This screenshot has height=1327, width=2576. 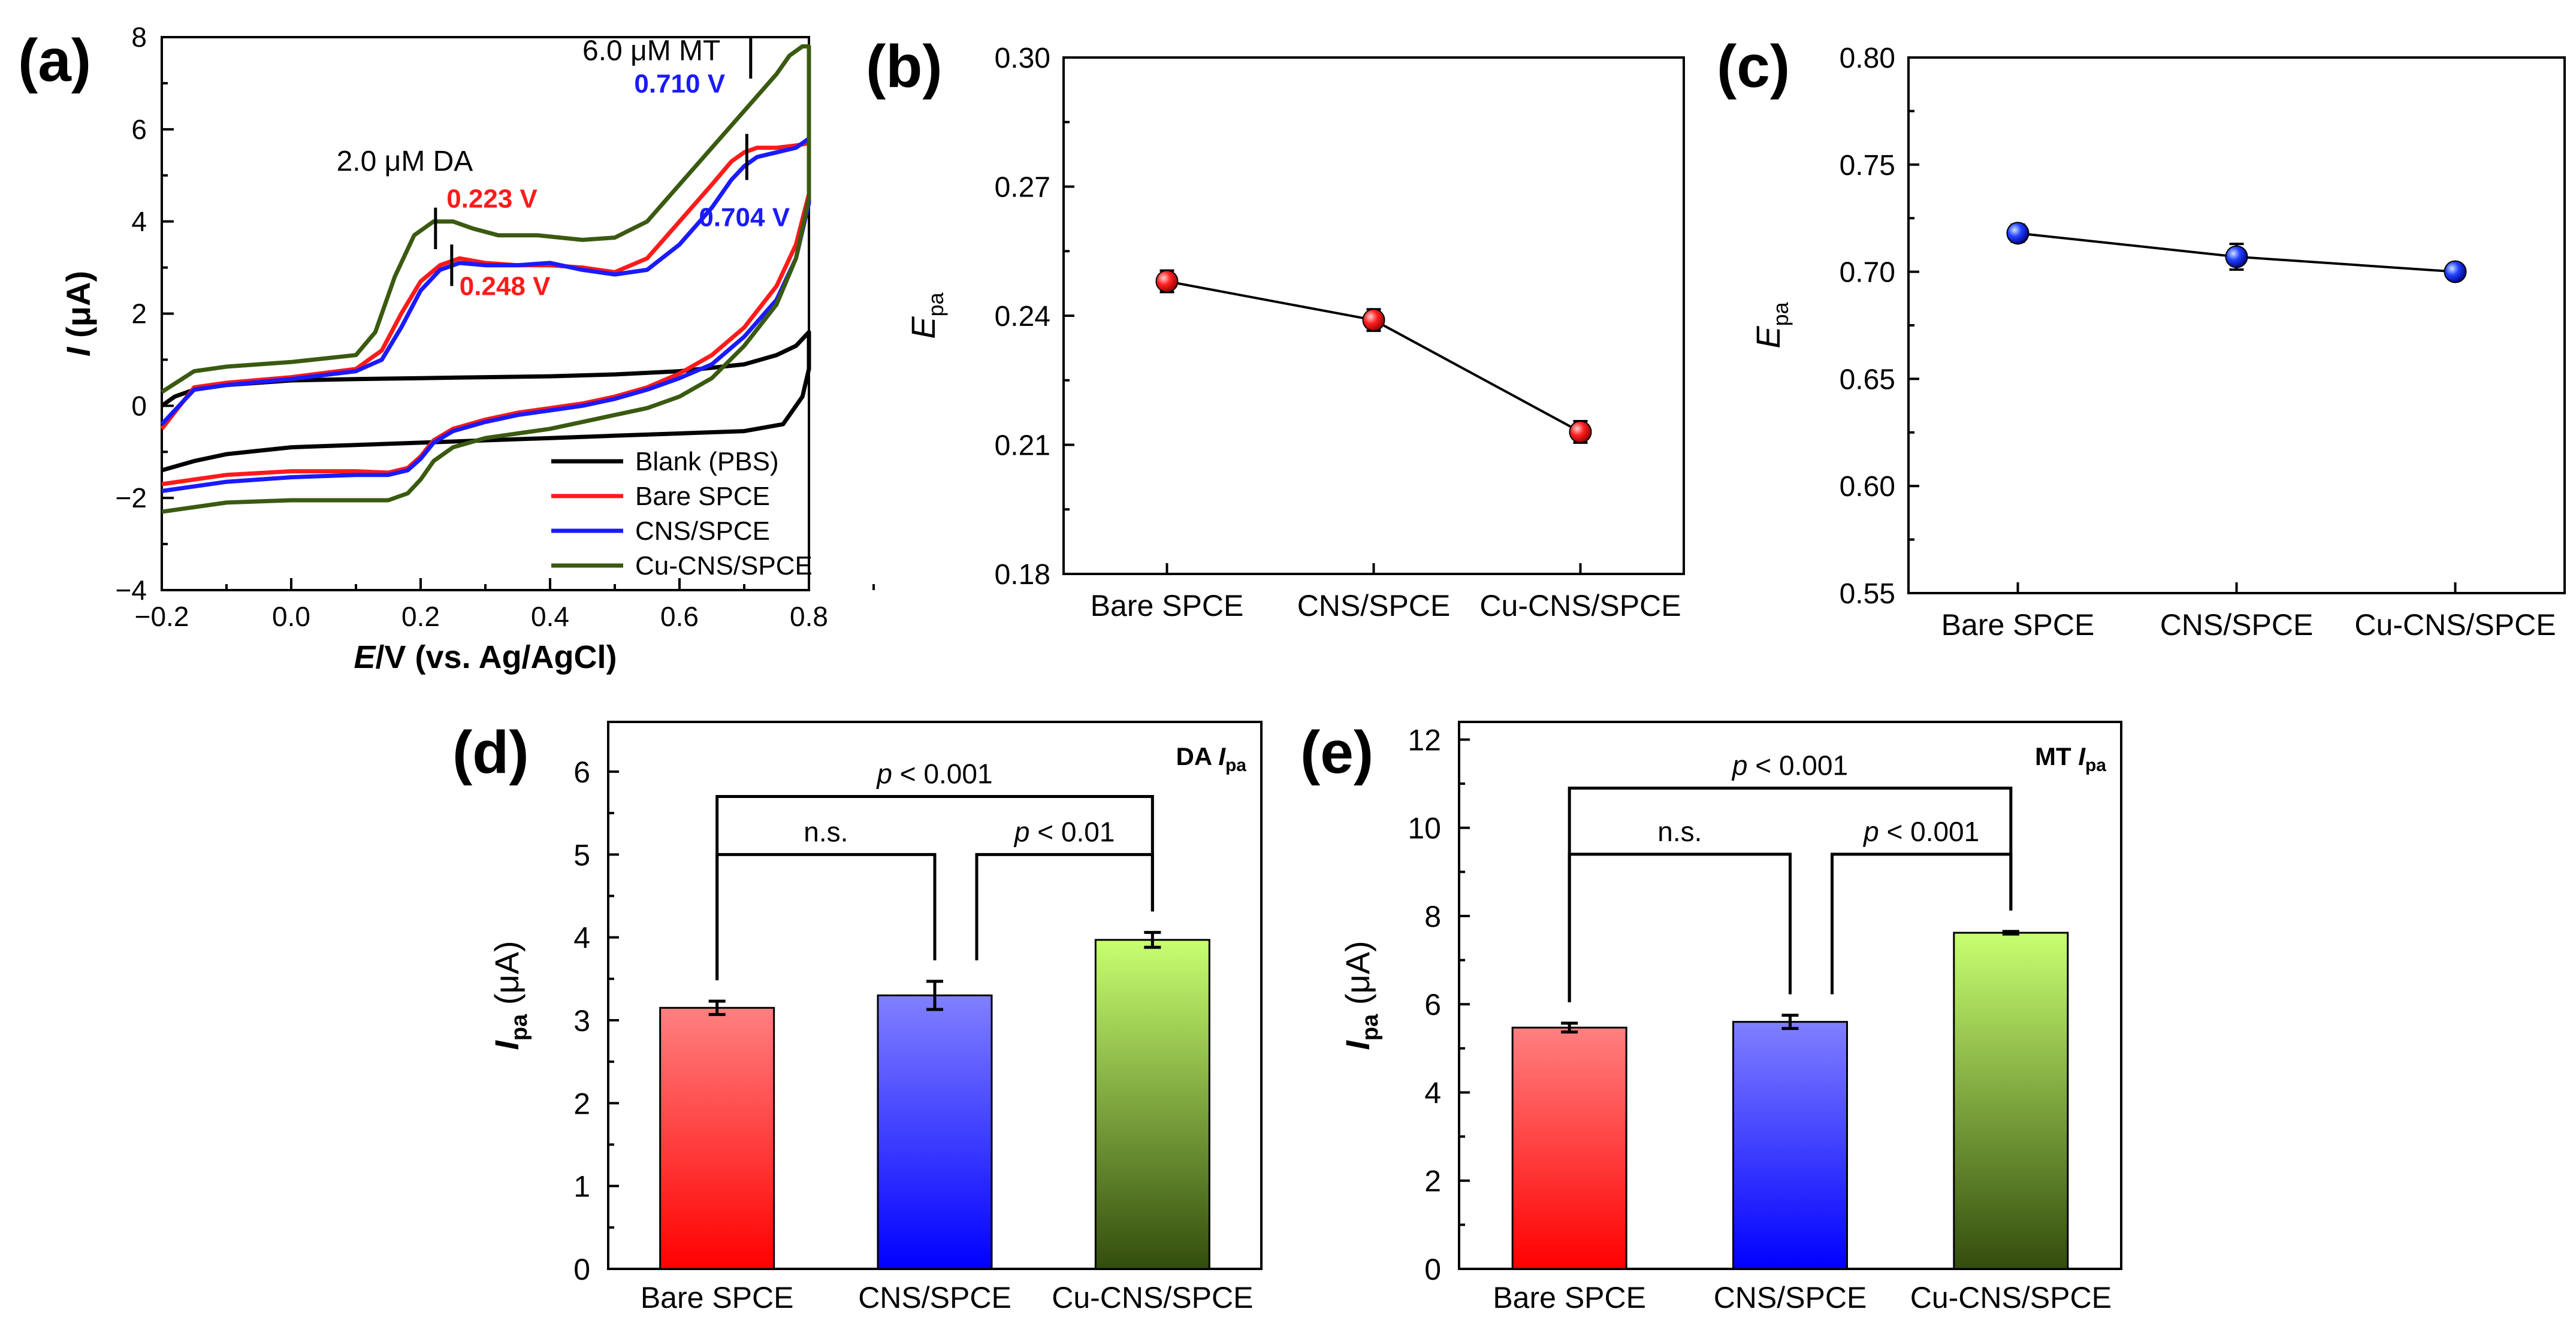 I want to click on y-tick-label: 0.75, so click(x=1868, y=166).